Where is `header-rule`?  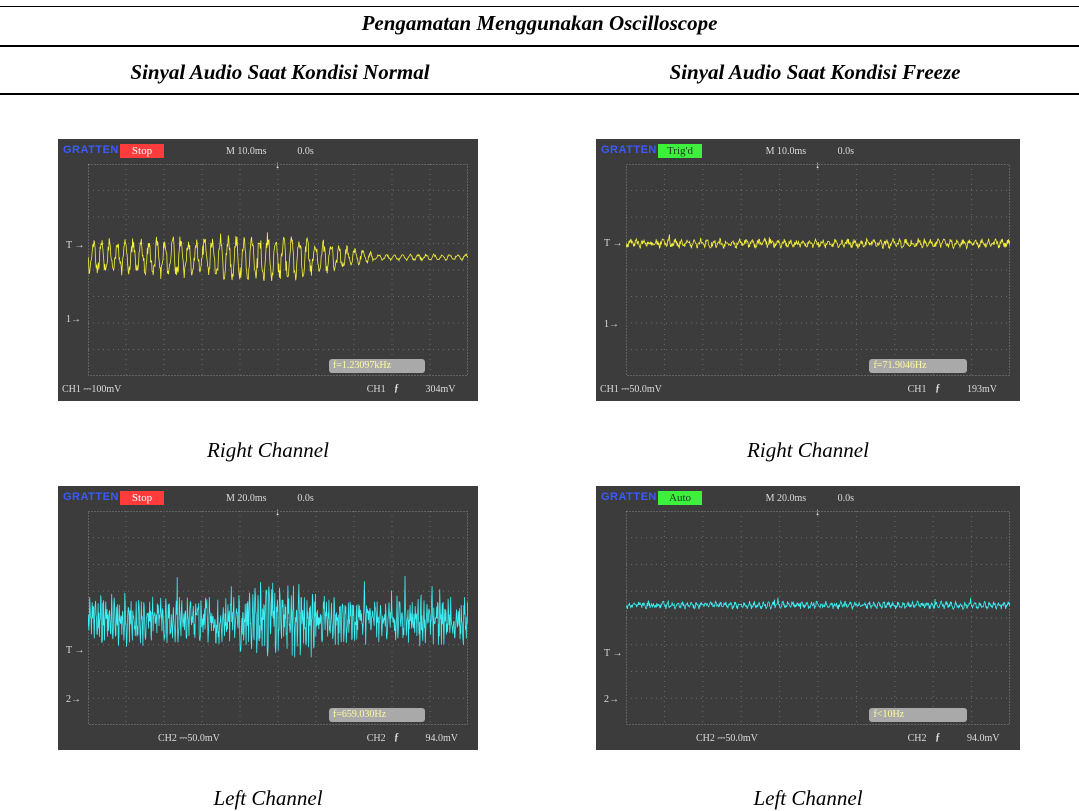 header-rule is located at coordinates (539, 94).